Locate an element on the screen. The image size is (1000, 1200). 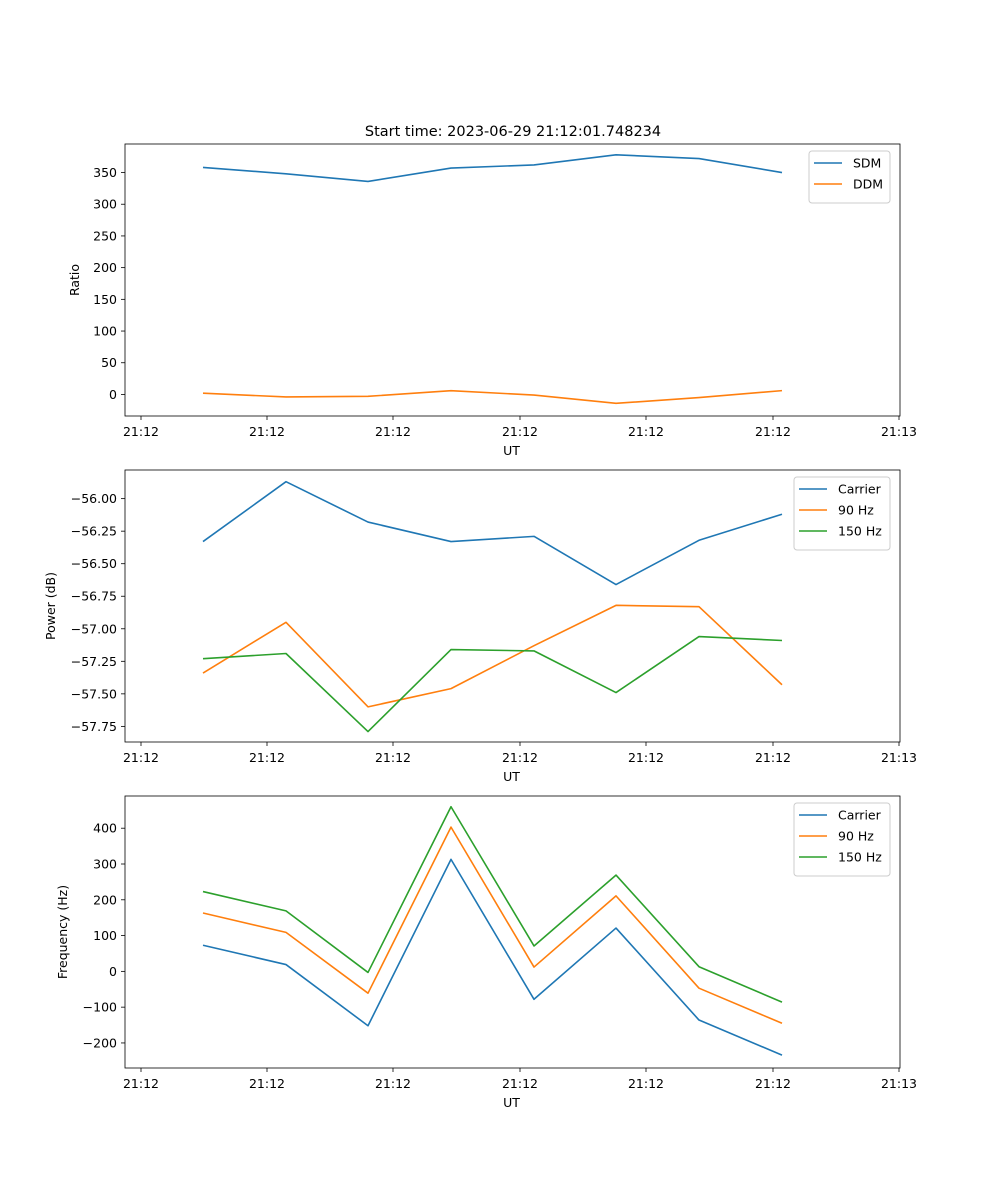
y-tick-label: −56.50 is located at coordinates (94, 563).